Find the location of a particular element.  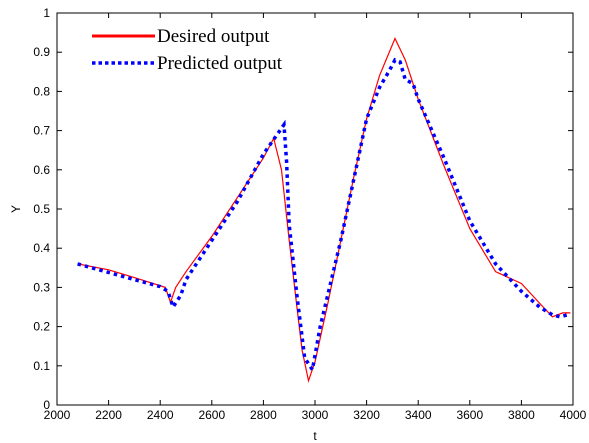

x-tick-label: 3400 is located at coordinates (418, 415).